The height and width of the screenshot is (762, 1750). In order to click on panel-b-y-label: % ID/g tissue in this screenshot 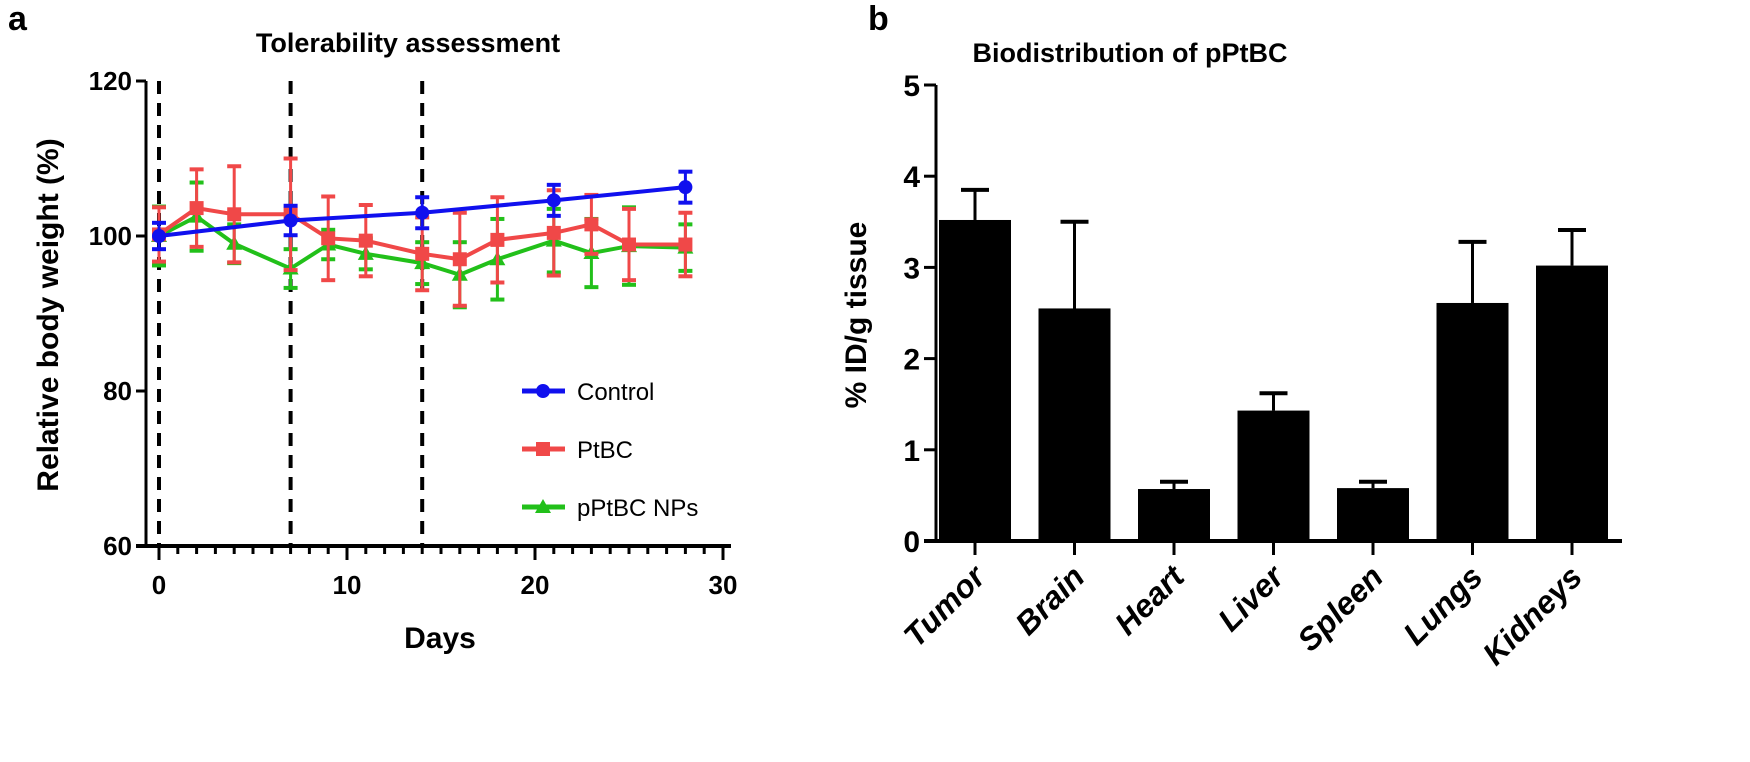, I will do `click(856, 315)`.